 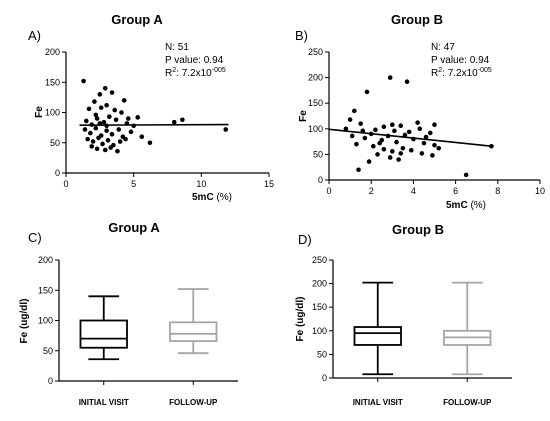 I want to click on box-2: FOLLOW-UP, so click(x=193, y=347).